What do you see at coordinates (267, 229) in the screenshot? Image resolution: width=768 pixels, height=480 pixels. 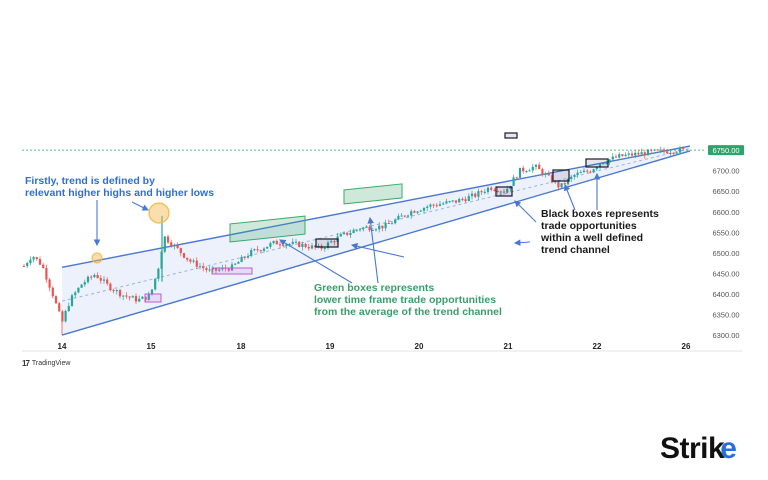 I see `green-box` at bounding box center [267, 229].